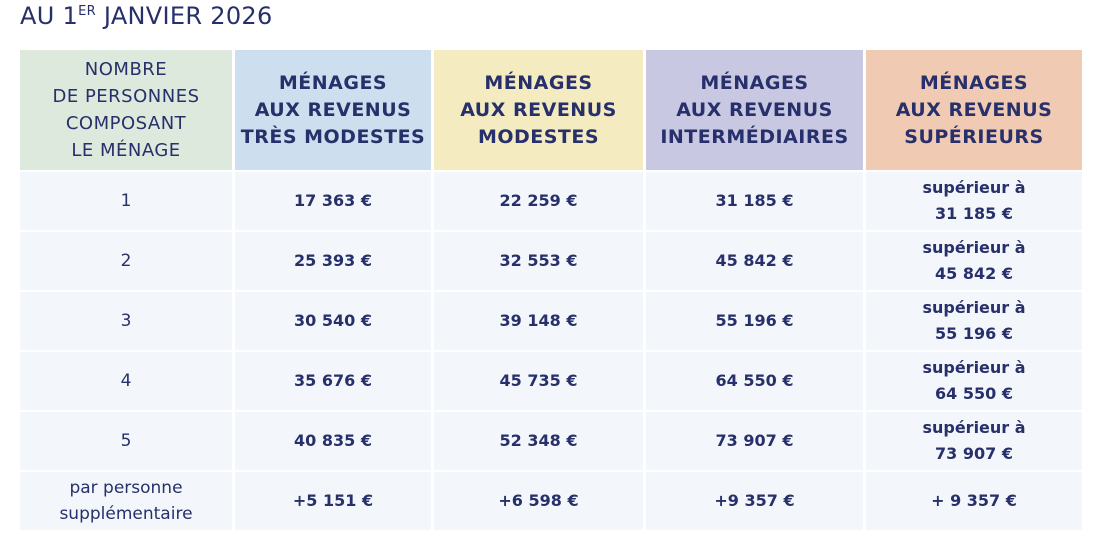 Image resolution: width=1100 pixels, height=550 pixels. I want to click on page-title: AU 1ER JANVIER 2026, so click(146, 16).